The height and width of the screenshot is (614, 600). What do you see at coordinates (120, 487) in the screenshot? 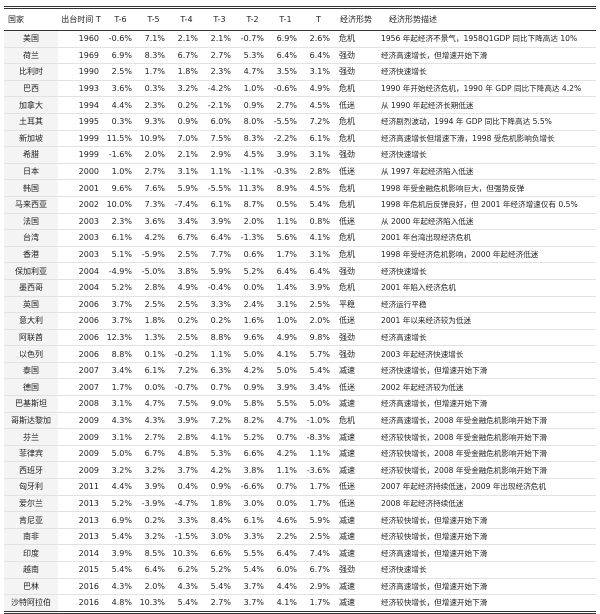
I see `table-cell: 4.4%` at bounding box center [120, 487].